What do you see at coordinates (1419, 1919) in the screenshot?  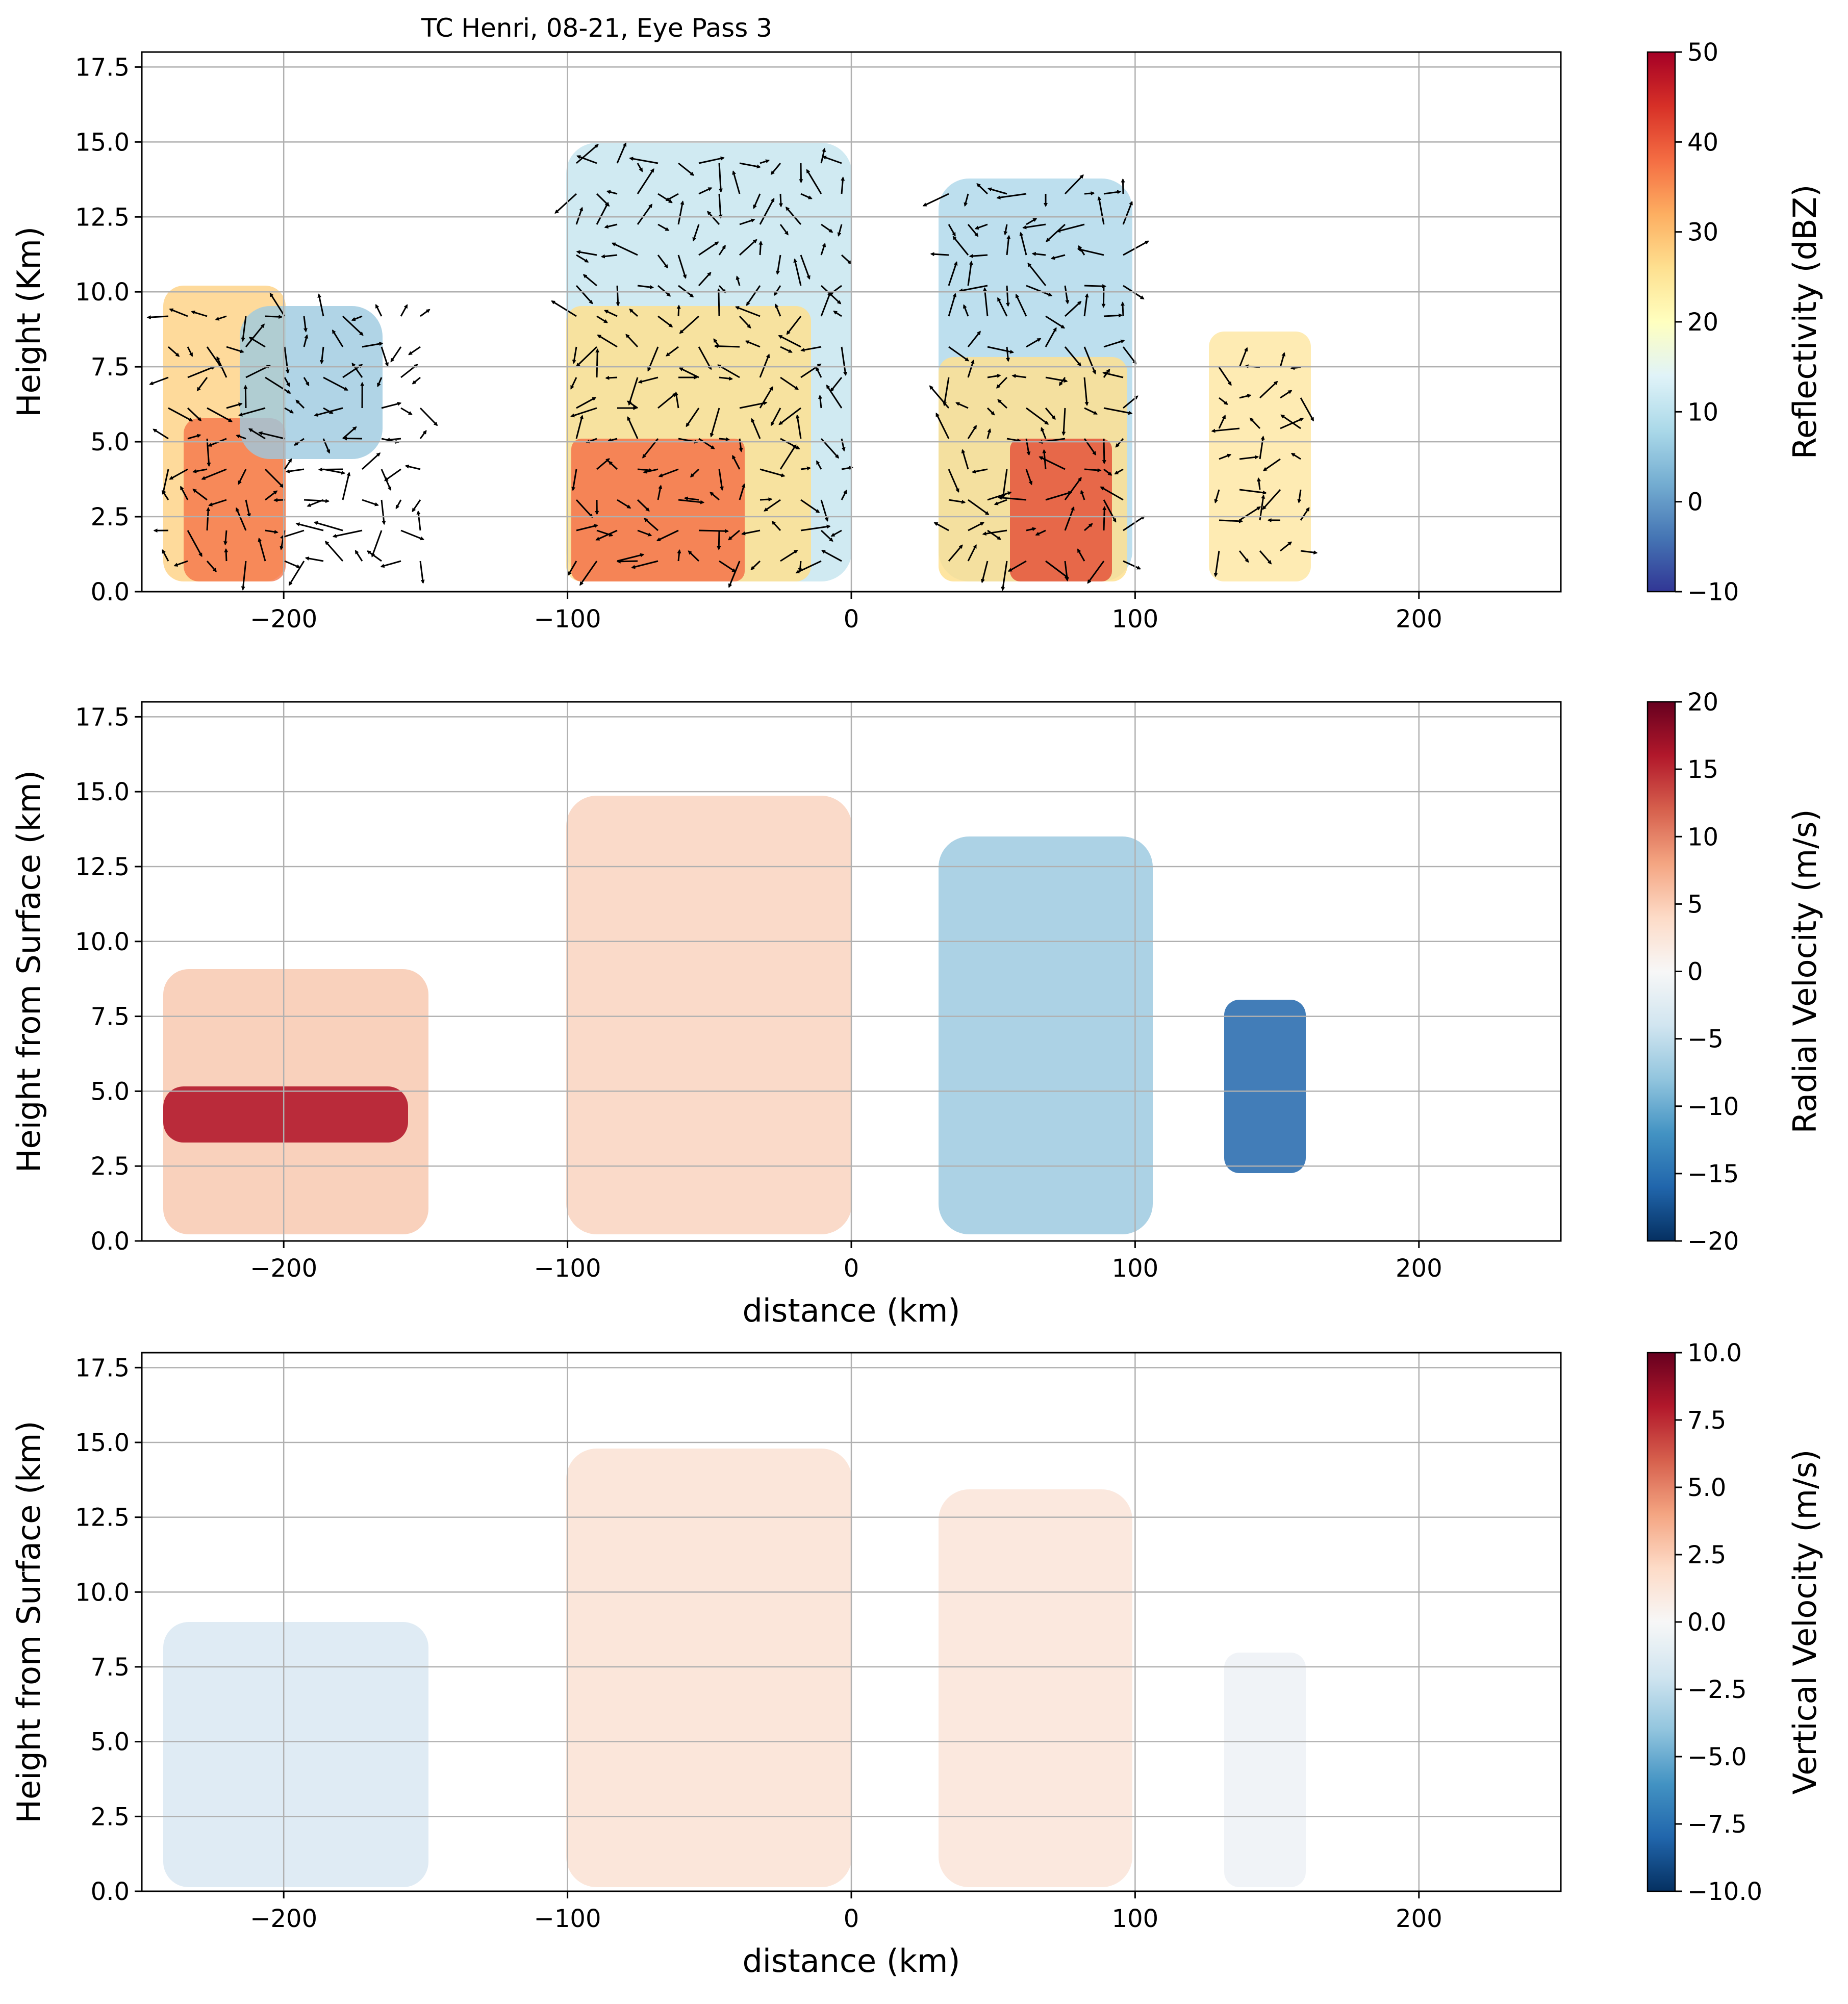 I see `x-tick-label: 200` at bounding box center [1419, 1919].